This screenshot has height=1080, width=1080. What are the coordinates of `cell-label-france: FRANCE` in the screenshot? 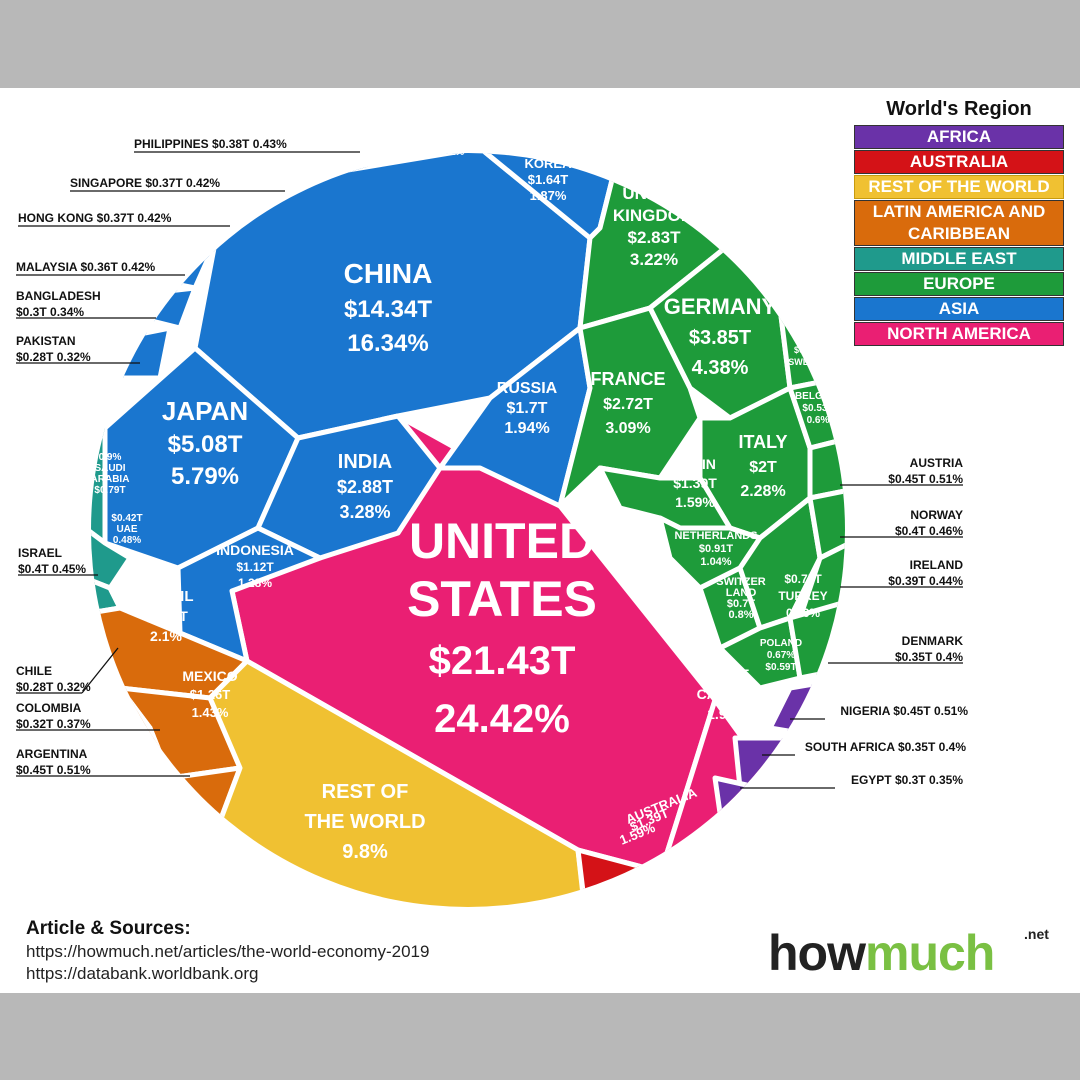 It's located at (628, 379).